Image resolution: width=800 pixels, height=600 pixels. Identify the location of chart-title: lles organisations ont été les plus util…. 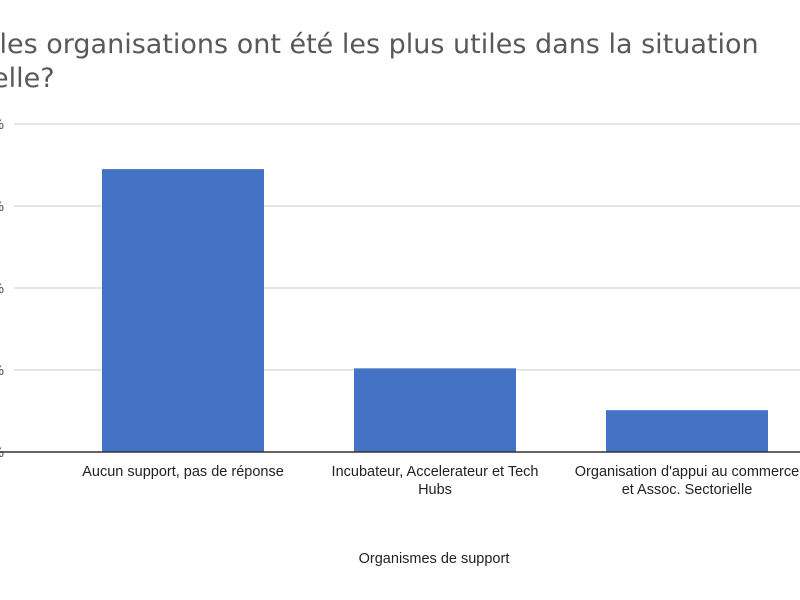
(379, 61).